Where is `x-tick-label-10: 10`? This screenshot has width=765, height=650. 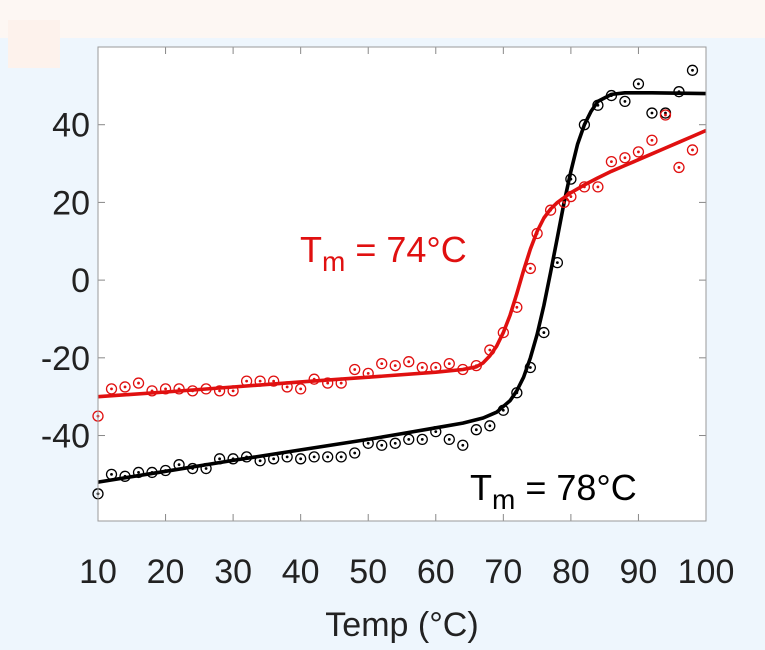 x-tick-label-10: 10 is located at coordinates (98, 572).